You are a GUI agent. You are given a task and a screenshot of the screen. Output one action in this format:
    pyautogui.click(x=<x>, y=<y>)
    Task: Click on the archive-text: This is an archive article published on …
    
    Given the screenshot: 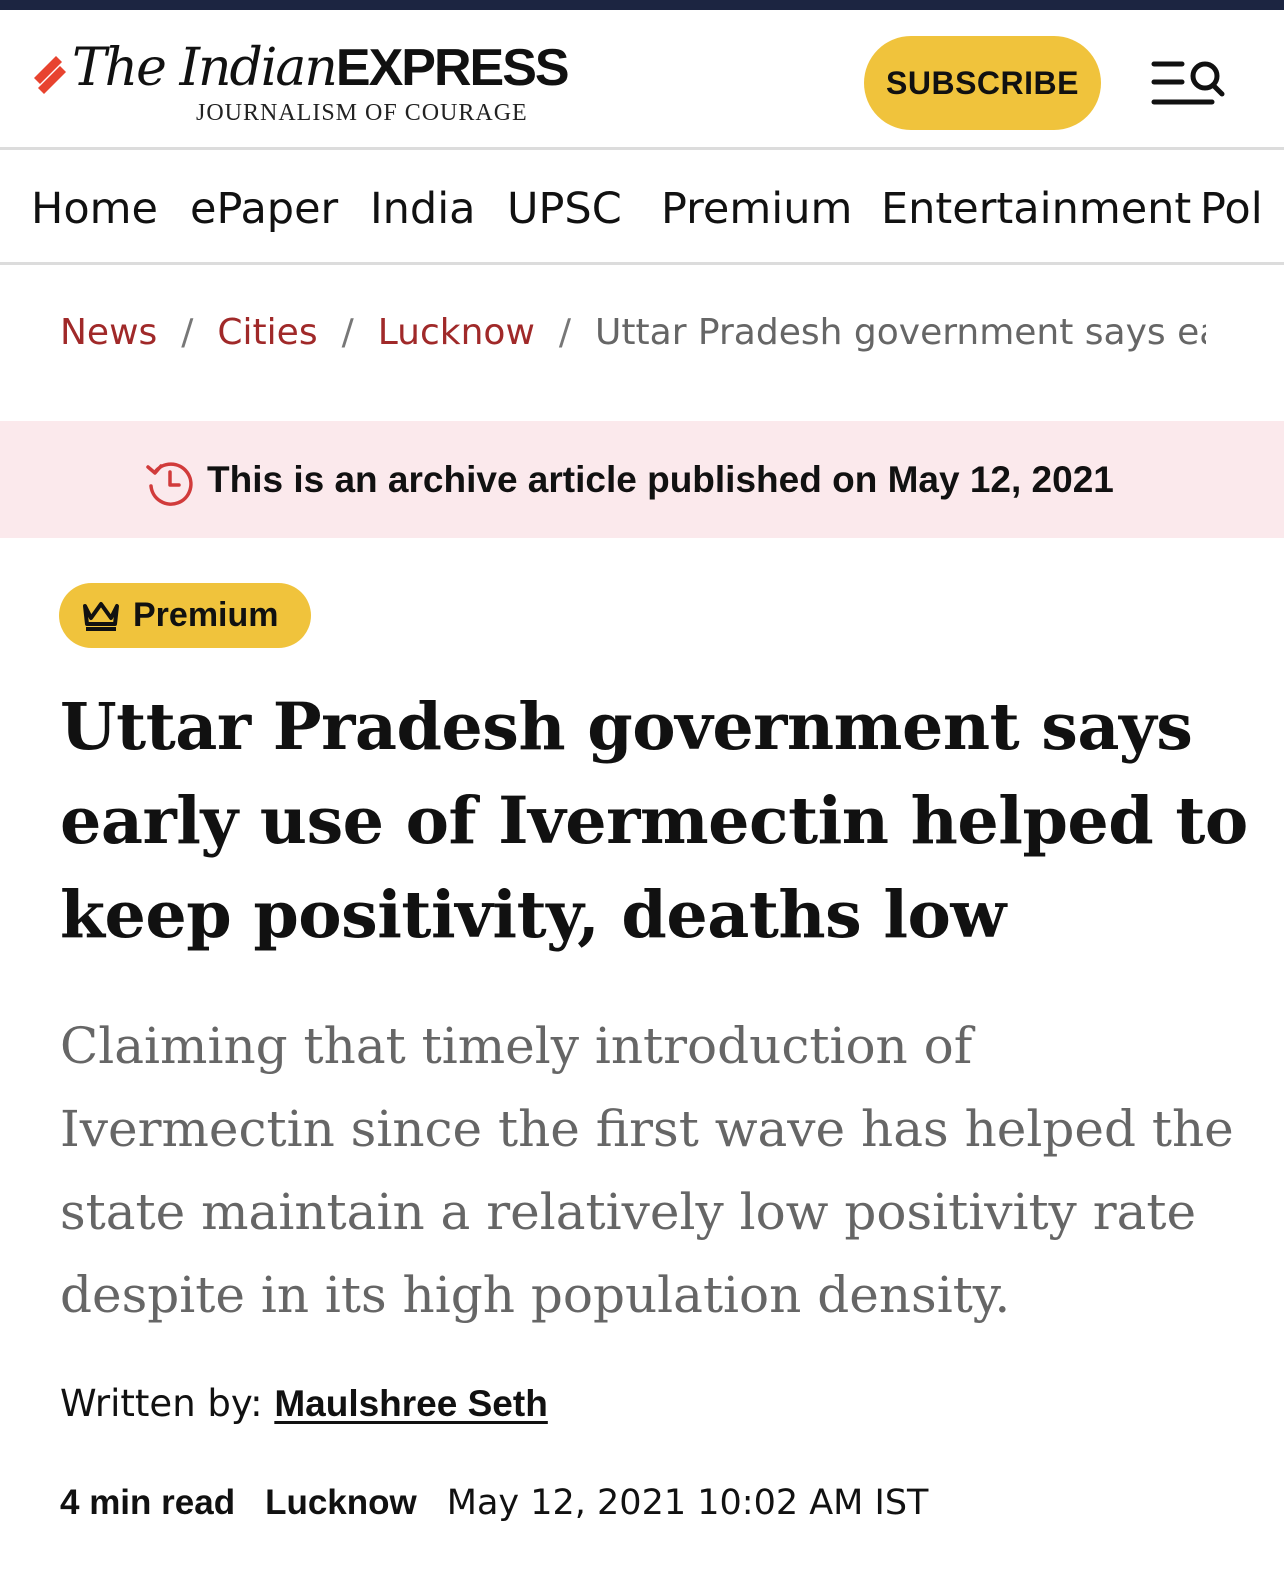 What is the action you would take?
    pyautogui.click(x=660, y=479)
    